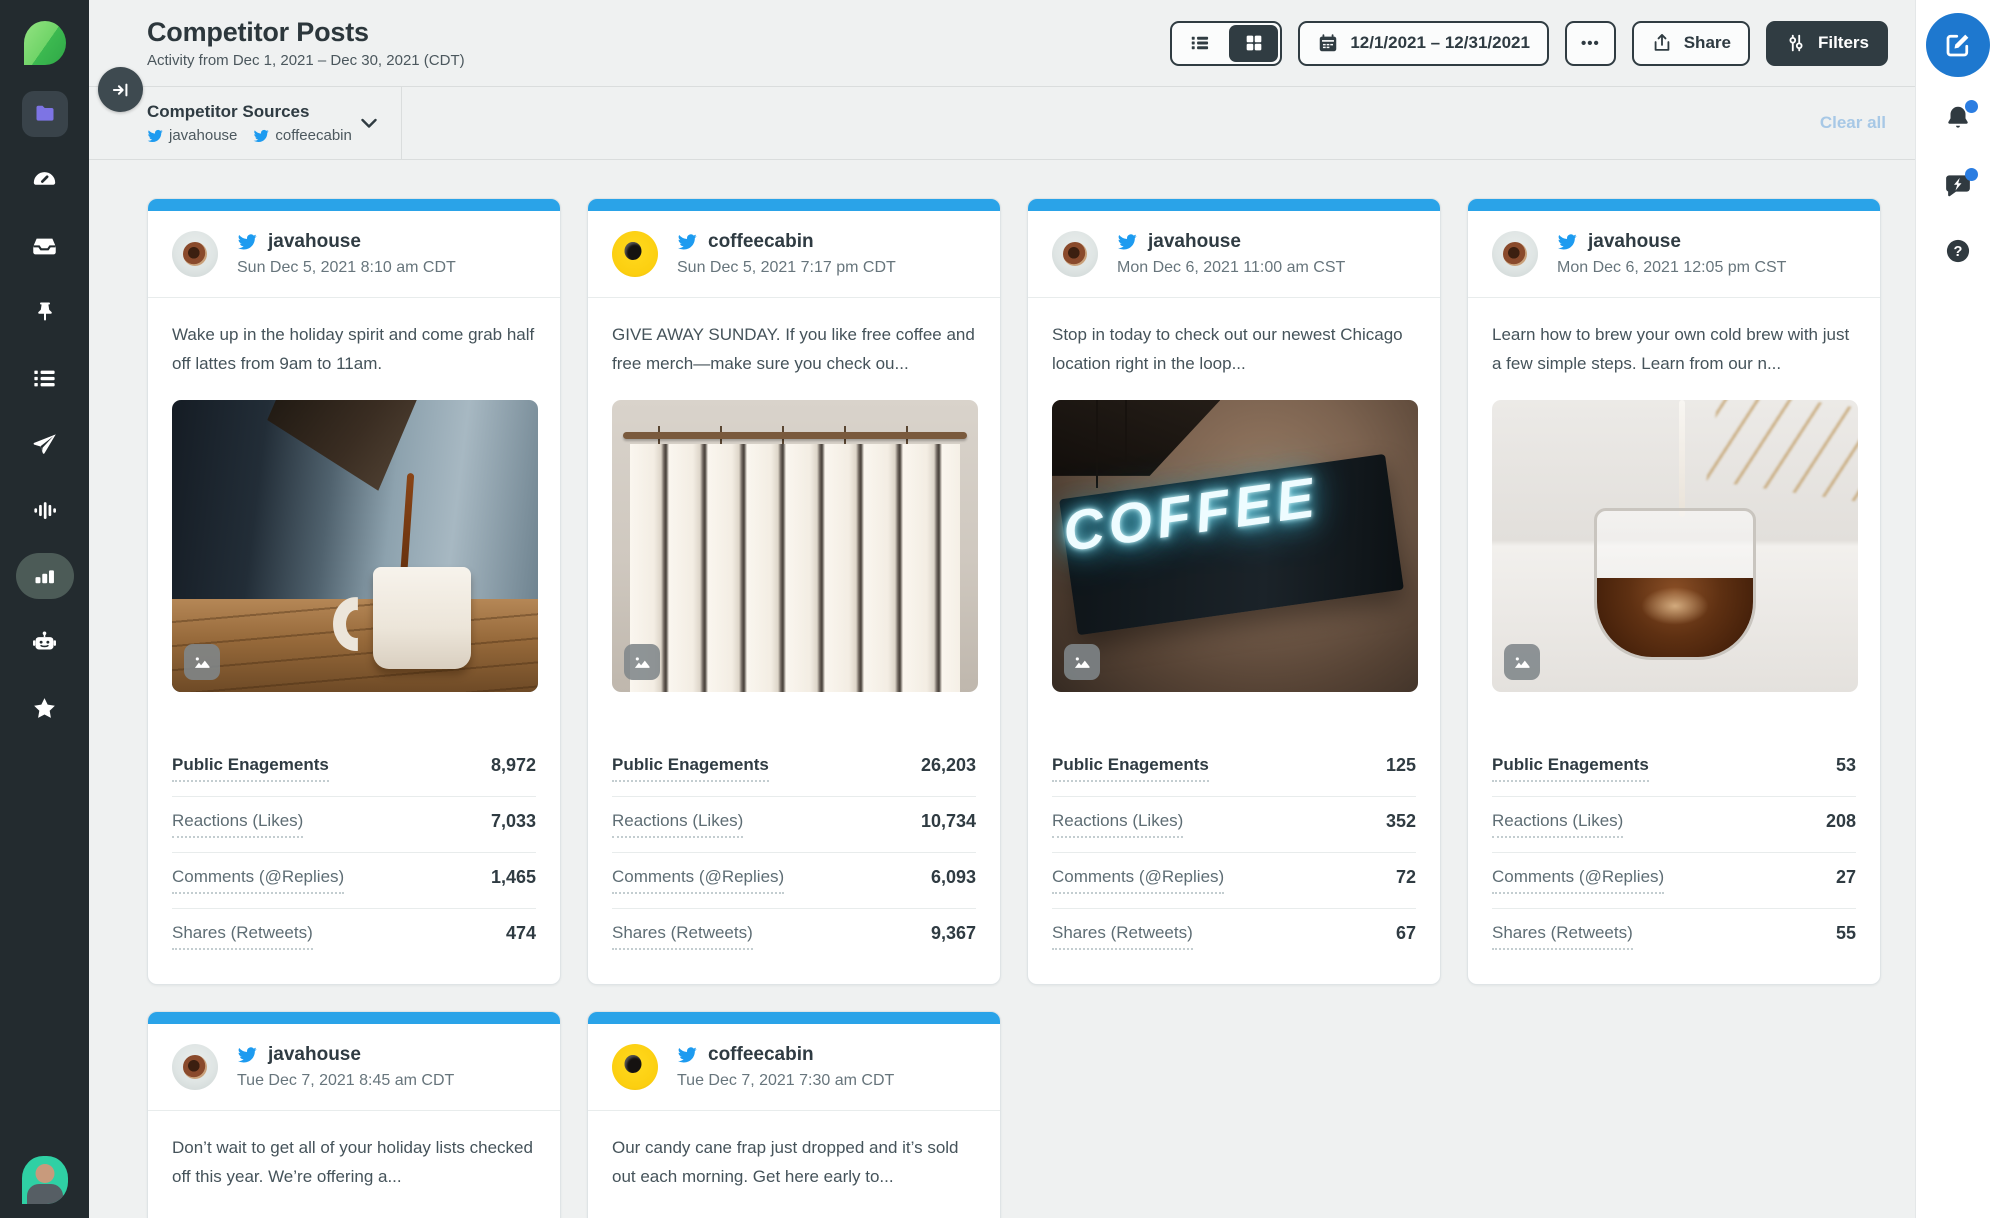  Describe the element at coordinates (1840, 821) in the screenshot. I see `stat-value-reactions: 208` at that location.